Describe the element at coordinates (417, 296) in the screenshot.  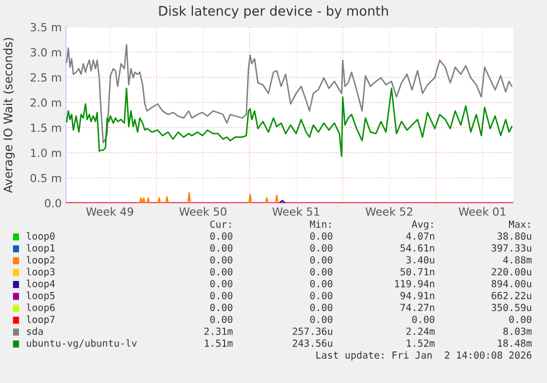
I see `text: 94.91n` at that location.